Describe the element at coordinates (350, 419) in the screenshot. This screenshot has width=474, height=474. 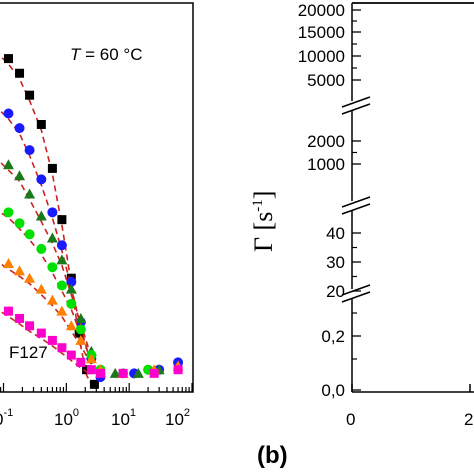
I see `b-x-tick-label-0: 0` at that location.